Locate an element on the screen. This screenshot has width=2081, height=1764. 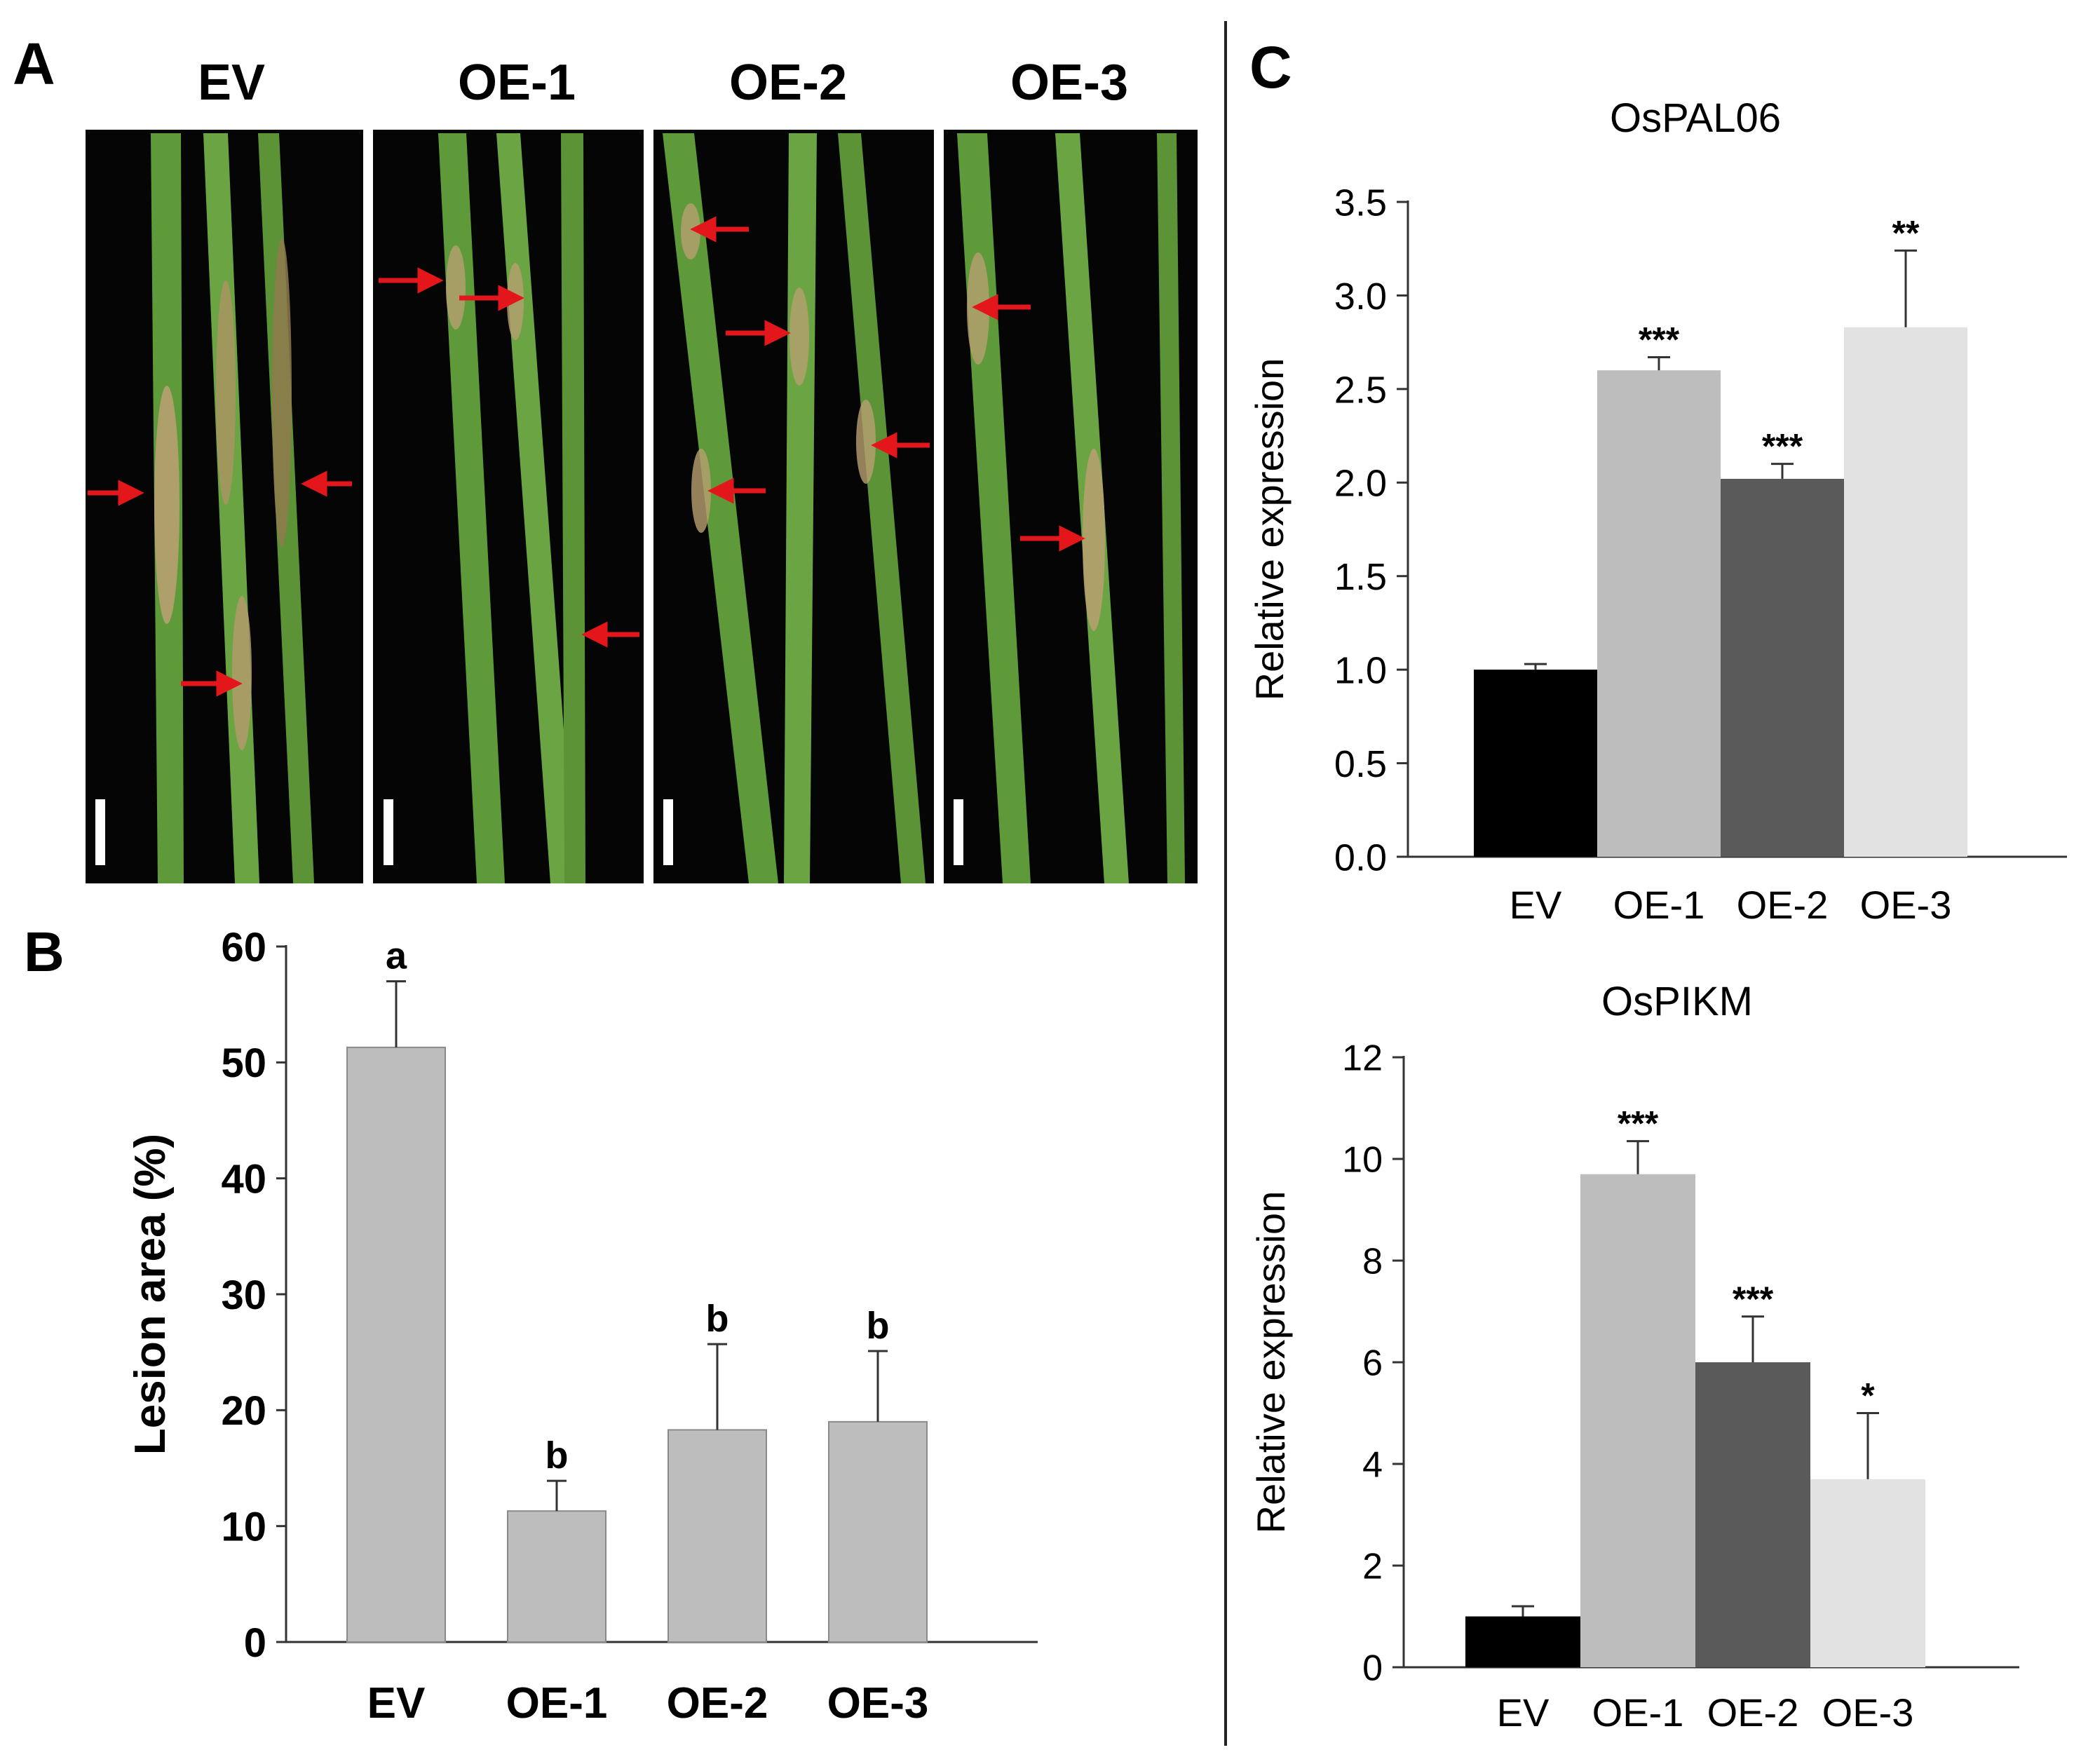
y-tick-label: 8 is located at coordinates (1372, 1262).